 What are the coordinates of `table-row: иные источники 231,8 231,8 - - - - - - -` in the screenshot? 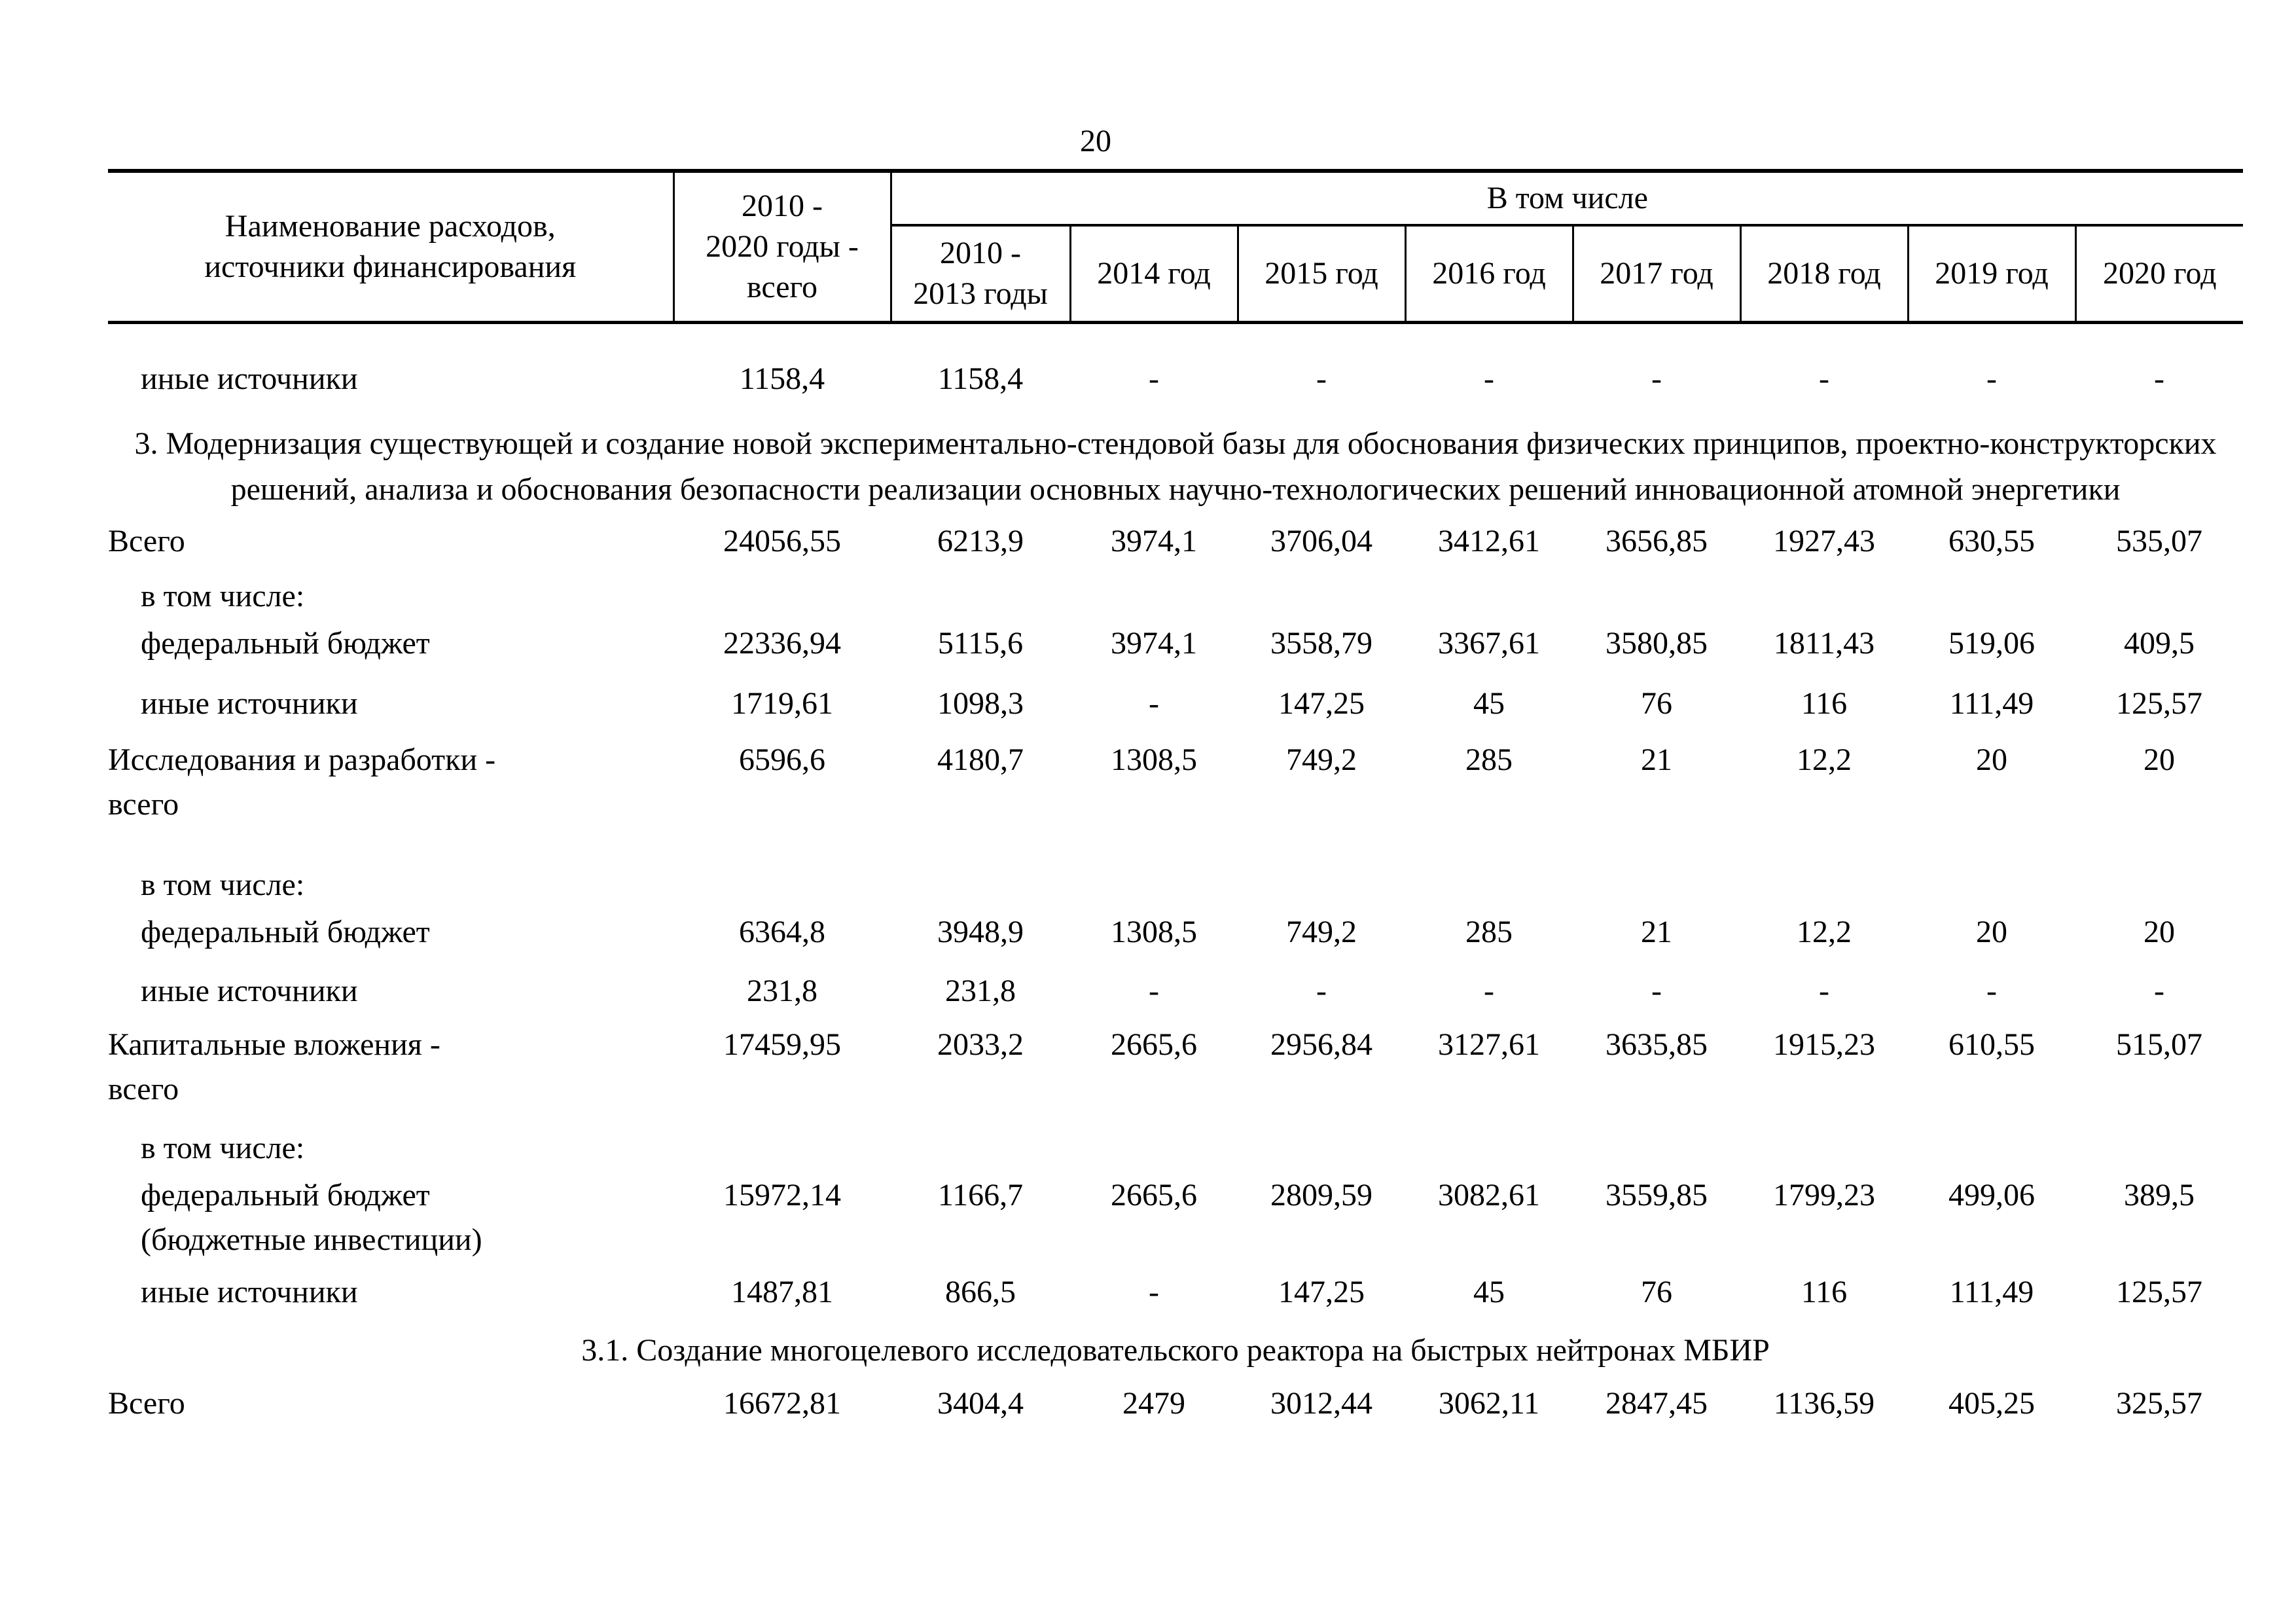 It's located at (1175, 984).